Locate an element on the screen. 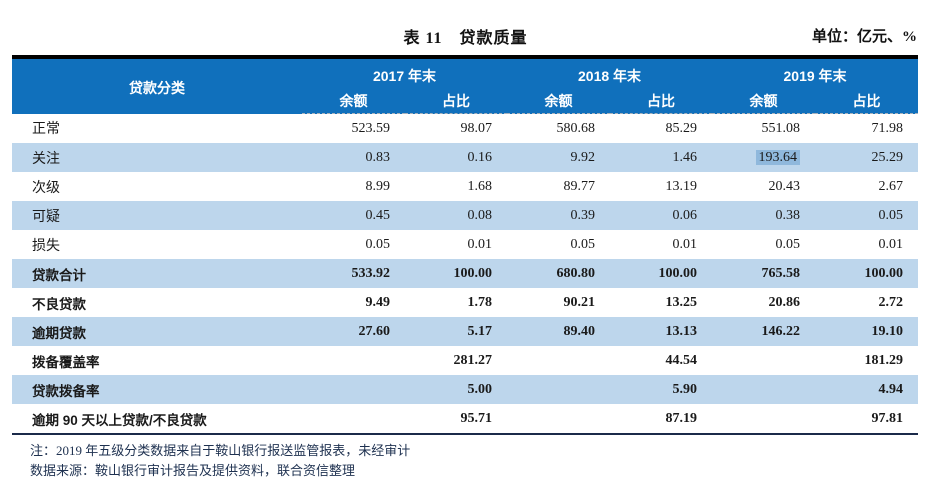  table-row: 损失 0.05 0.01 0.05 0.01 0.05 0.01 is located at coordinates (465, 244).